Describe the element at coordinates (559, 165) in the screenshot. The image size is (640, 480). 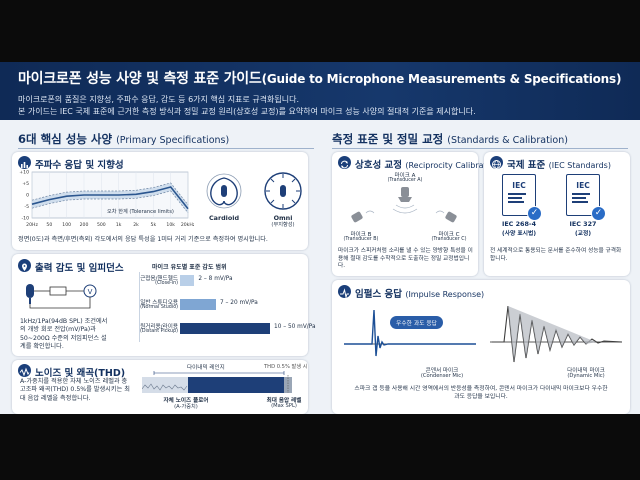
I see `iec-title: 국제 표준 (IEC Standards)` at that location.